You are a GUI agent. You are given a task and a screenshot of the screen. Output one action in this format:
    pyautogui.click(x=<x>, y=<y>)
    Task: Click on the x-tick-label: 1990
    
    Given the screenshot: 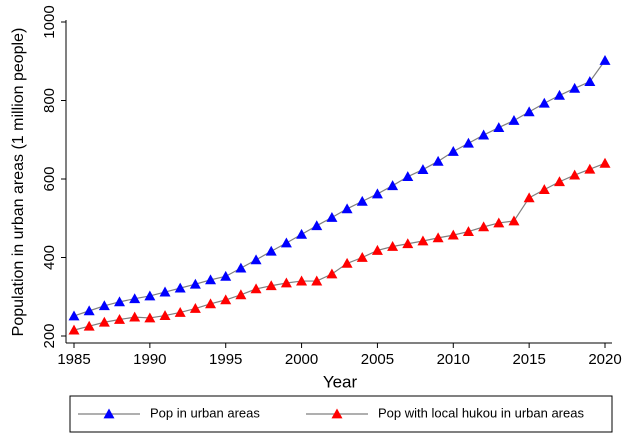 What is the action you would take?
    pyautogui.click(x=149, y=359)
    